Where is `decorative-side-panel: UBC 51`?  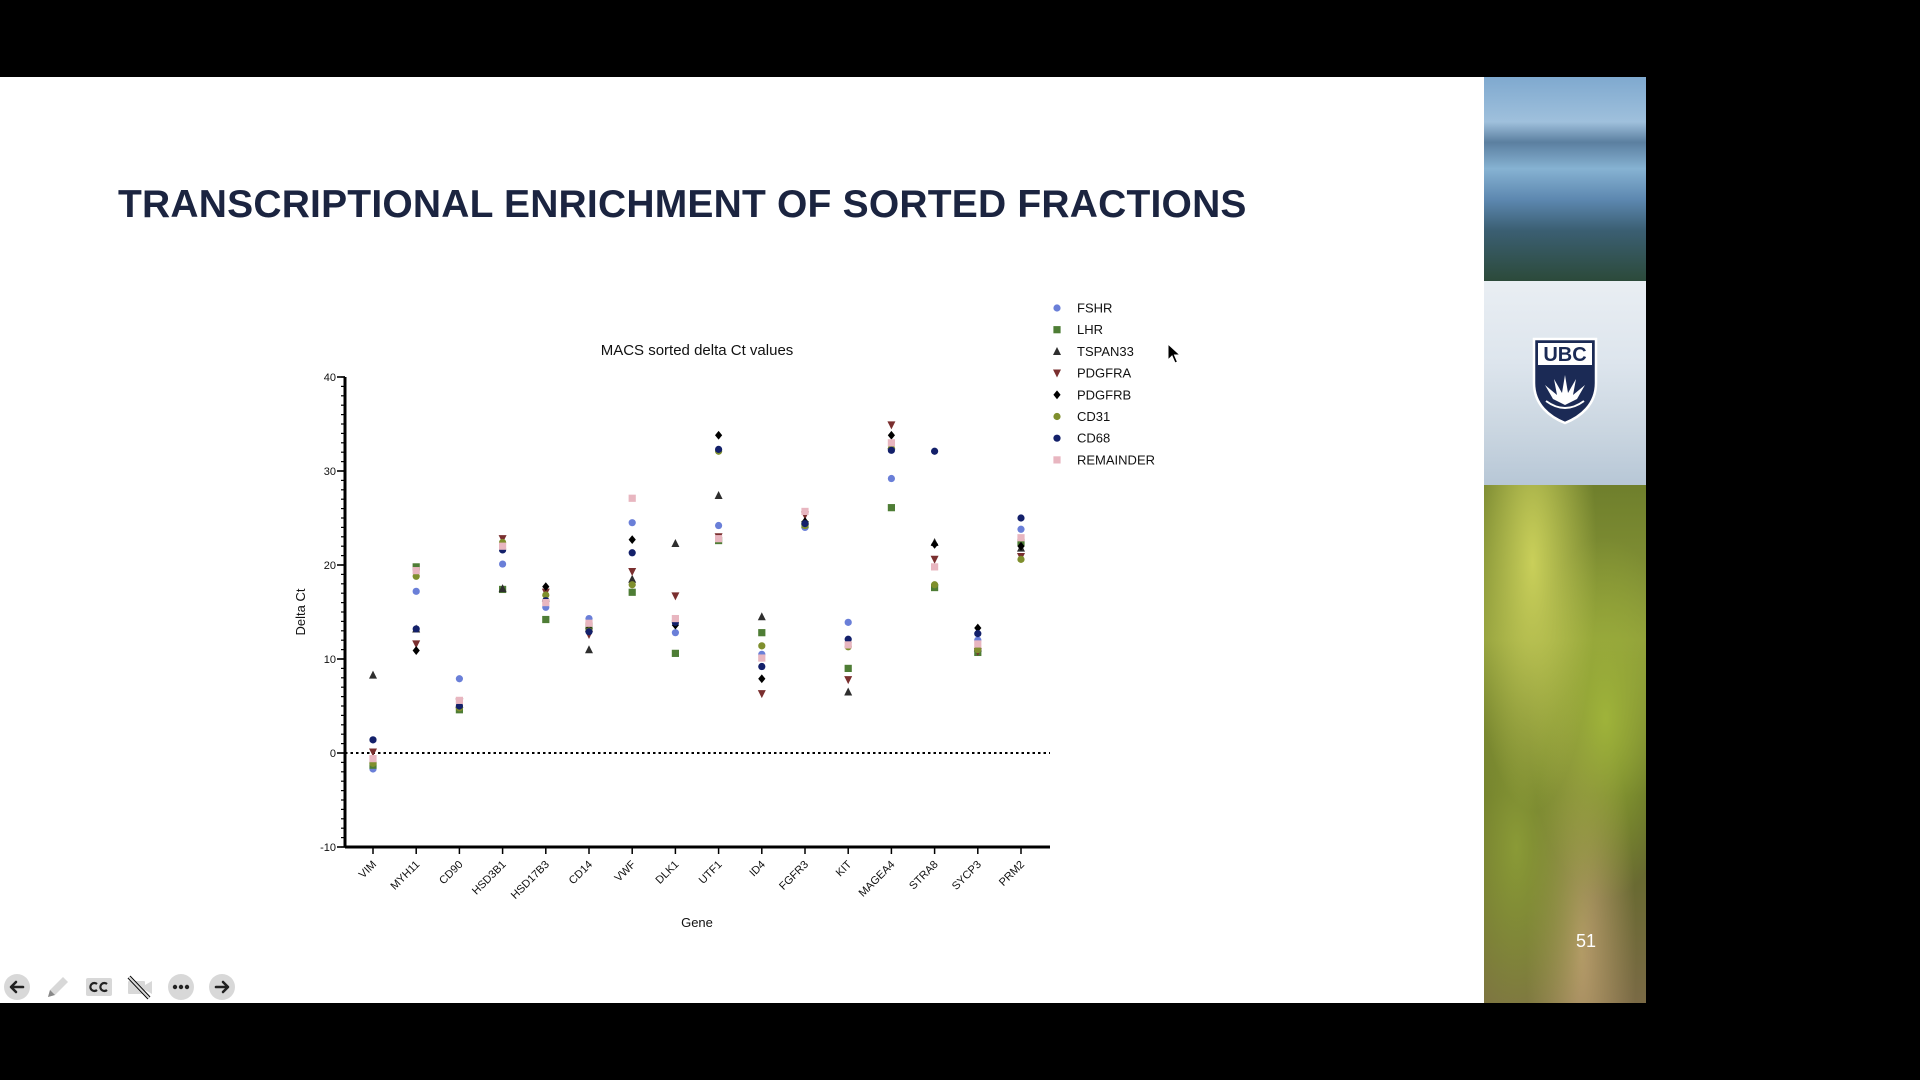 decorative-side-panel: UBC 51 is located at coordinates (1565, 540).